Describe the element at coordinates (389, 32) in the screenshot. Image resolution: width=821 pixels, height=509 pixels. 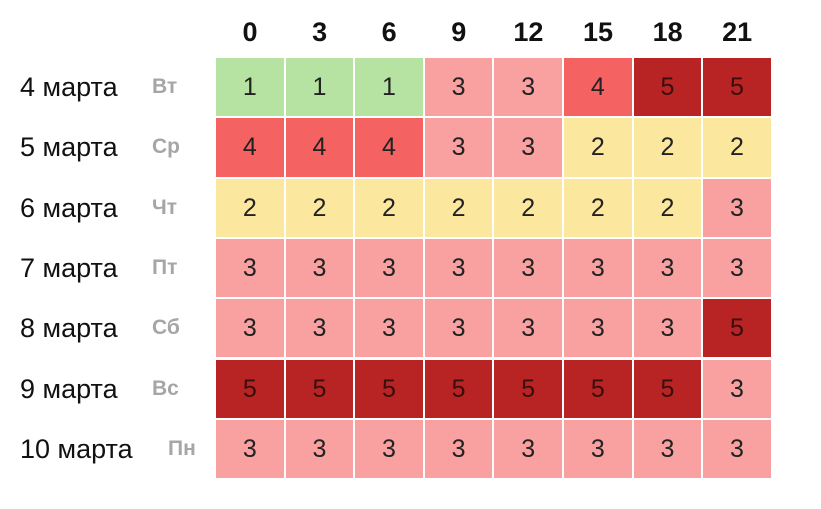
I see `column-header-6: 6` at that location.